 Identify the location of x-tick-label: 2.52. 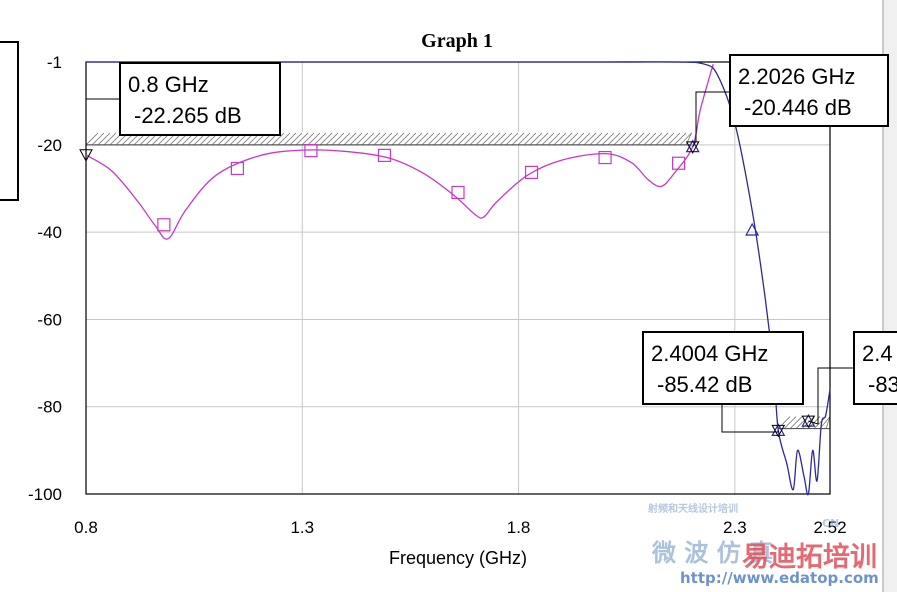
(829, 527).